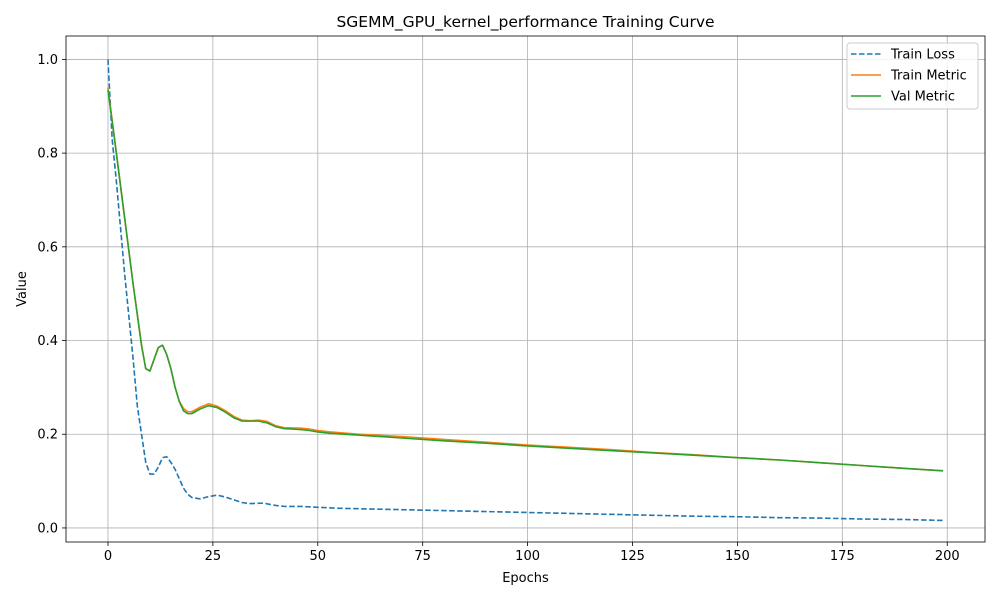  Describe the element at coordinates (842, 556) in the screenshot. I see `x-tick-label: 175` at that location.